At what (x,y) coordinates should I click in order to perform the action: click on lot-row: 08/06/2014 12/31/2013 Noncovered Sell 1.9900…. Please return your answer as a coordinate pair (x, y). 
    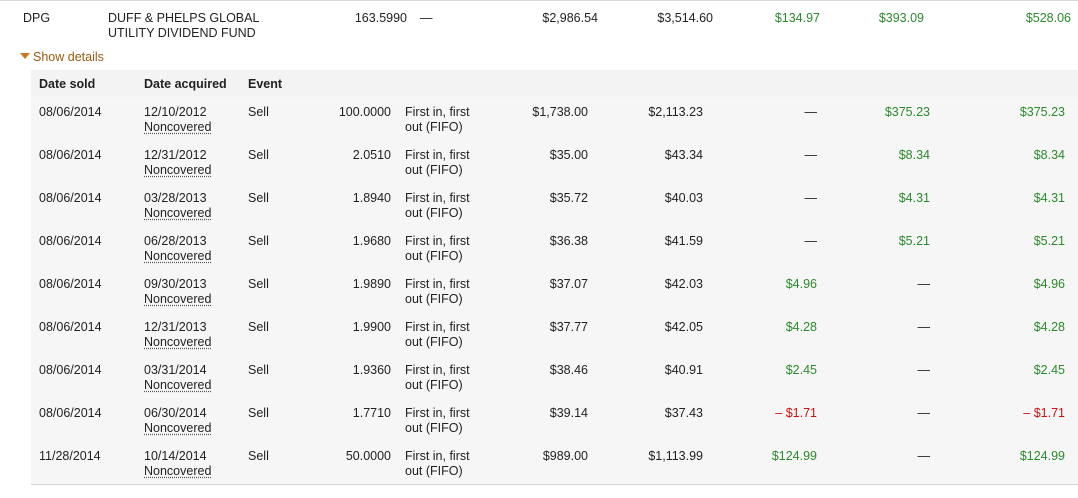
    Looking at the image, I should click on (554, 334).